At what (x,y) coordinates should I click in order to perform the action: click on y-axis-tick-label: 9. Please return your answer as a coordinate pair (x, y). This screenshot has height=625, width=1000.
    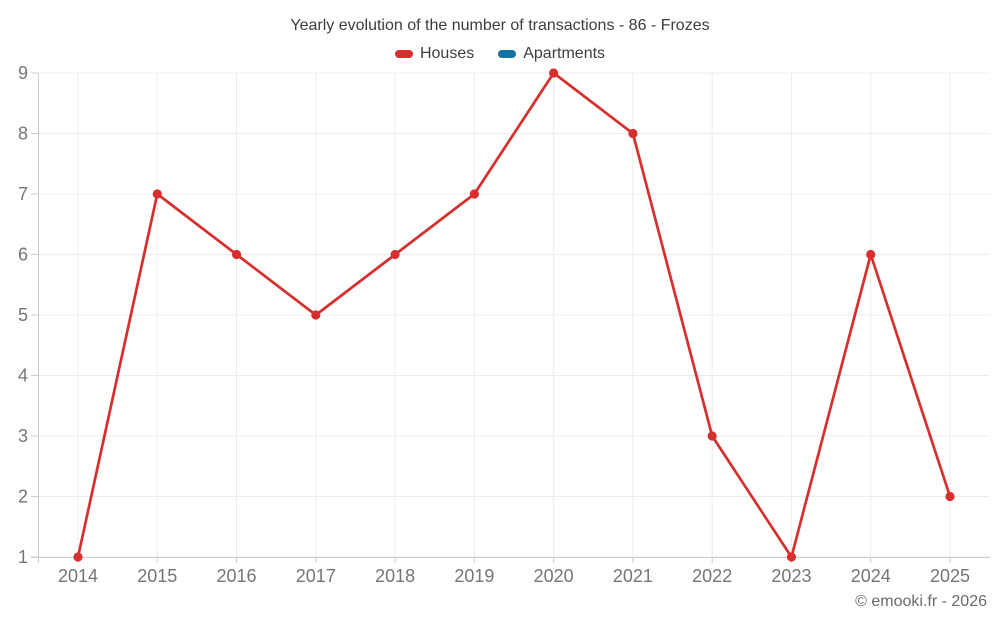
    Looking at the image, I should click on (23, 73).